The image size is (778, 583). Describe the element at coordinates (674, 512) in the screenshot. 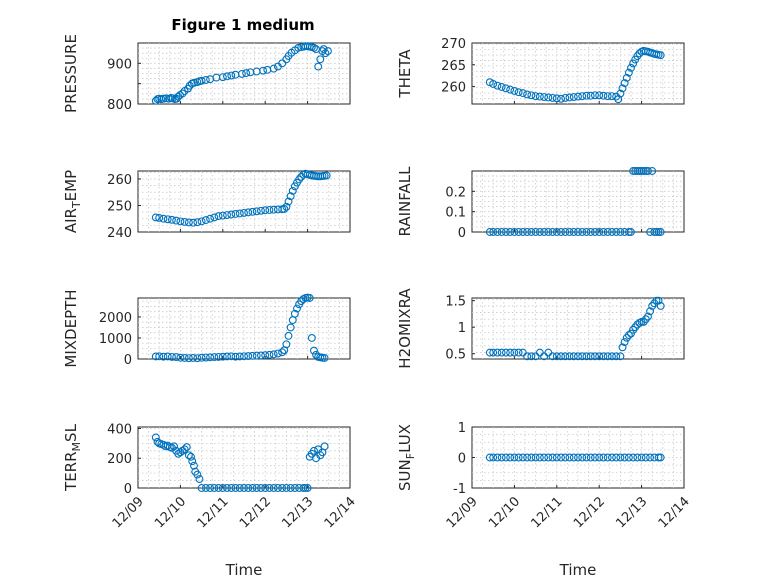

I see `sun-flux-xtick-label: 12/14` at that location.